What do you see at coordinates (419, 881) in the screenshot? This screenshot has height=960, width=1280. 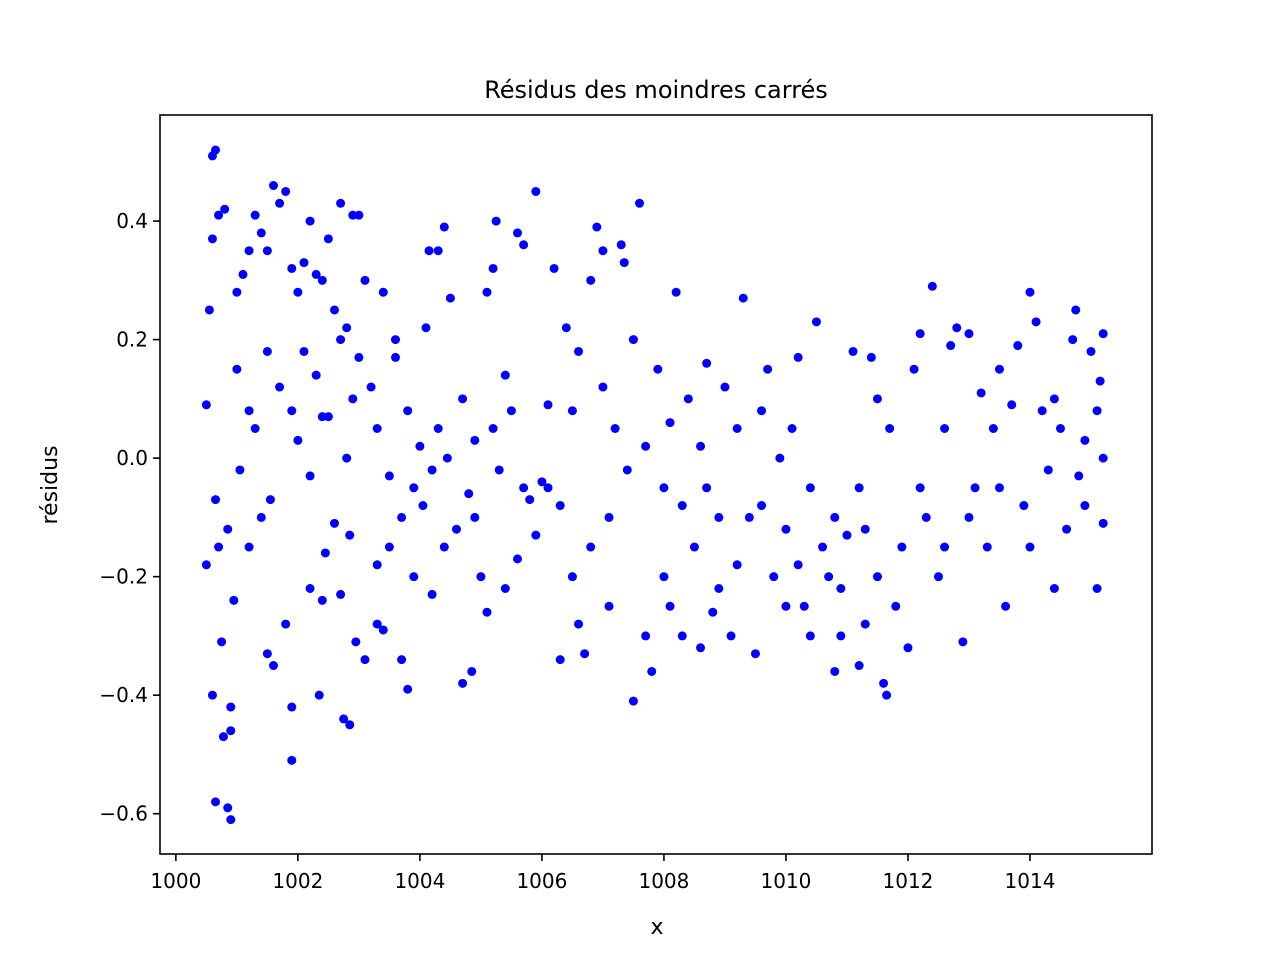 I see `x-tick-label: 1004` at bounding box center [419, 881].